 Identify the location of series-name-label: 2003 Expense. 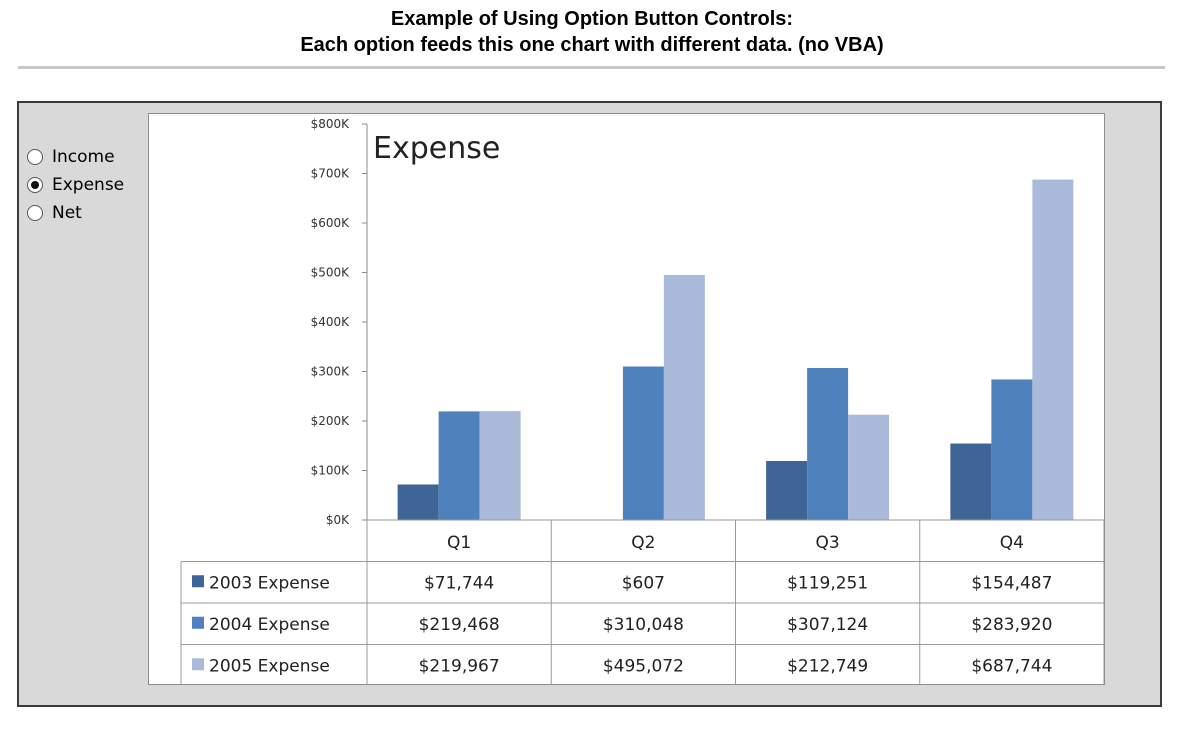
(269, 583).